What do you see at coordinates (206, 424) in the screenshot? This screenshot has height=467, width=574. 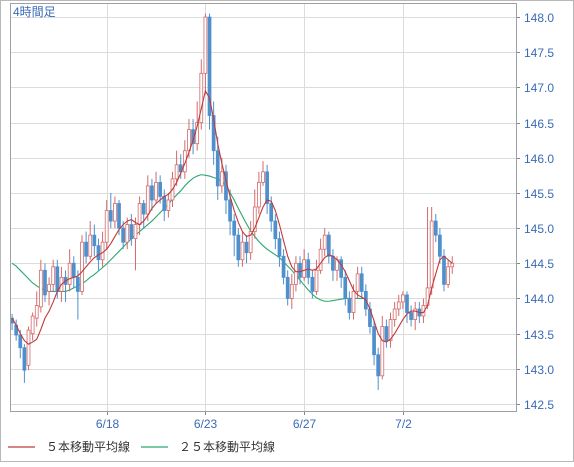 I see `x-tick-label: 6/23` at bounding box center [206, 424].